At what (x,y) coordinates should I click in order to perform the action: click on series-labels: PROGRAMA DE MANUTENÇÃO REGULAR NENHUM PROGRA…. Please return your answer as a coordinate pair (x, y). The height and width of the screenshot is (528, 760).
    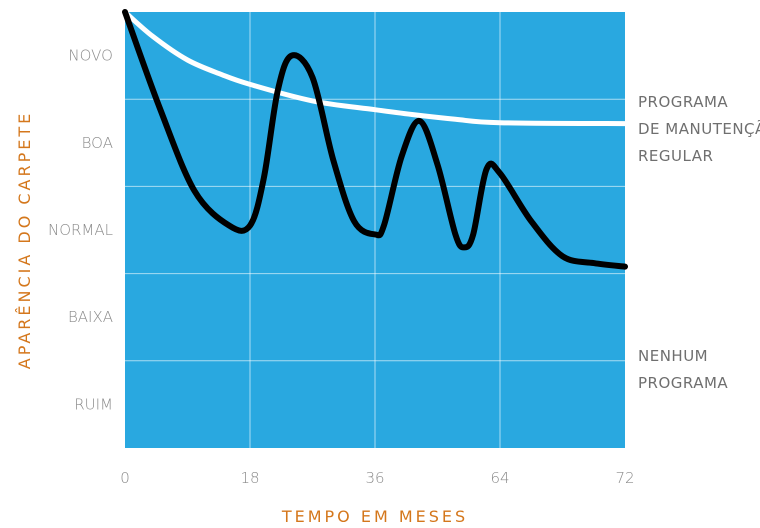
    Looking at the image, I should click on (699, 242).